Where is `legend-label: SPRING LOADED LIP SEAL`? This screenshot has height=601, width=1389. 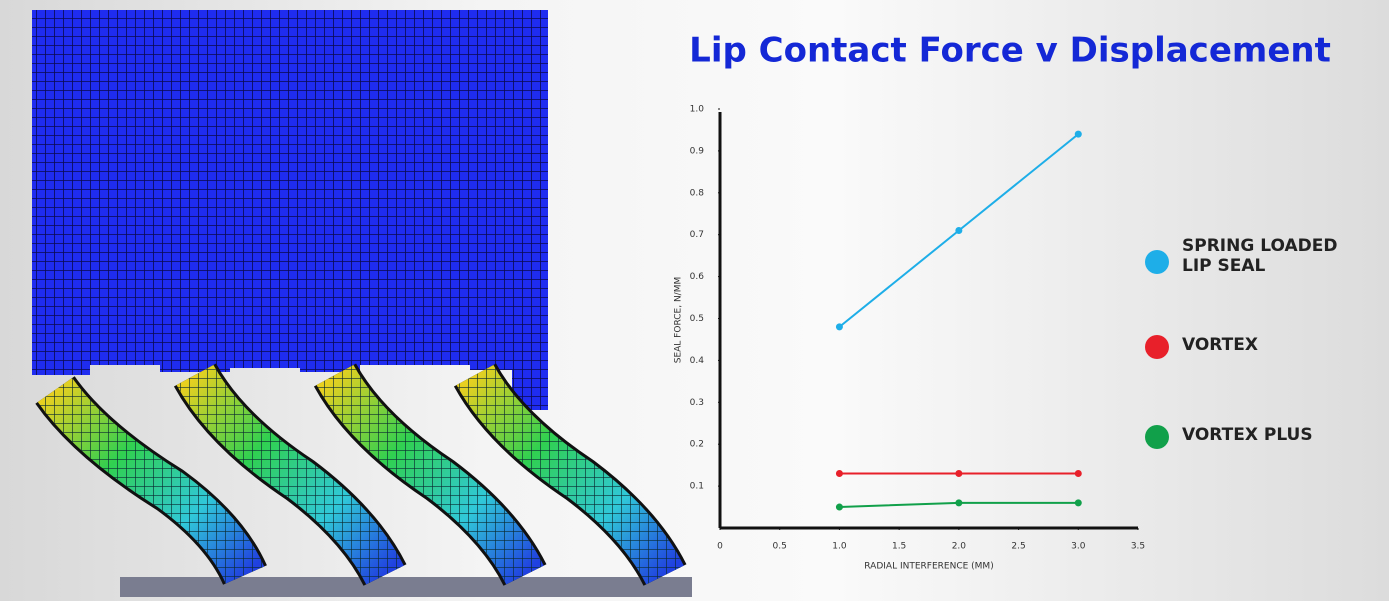
legend-label: SPRING LOADED LIP SEAL is located at coordinates (1260, 256).